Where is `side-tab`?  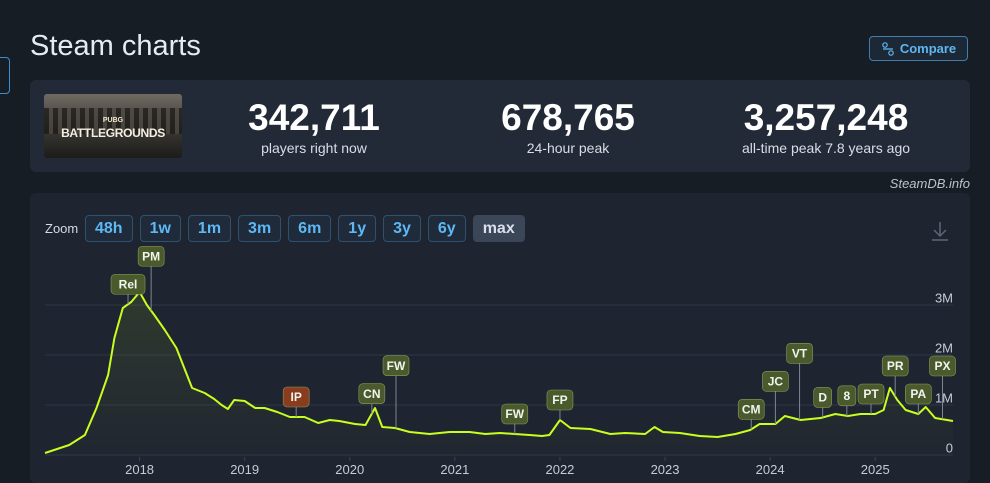
side-tab is located at coordinates (5, 75).